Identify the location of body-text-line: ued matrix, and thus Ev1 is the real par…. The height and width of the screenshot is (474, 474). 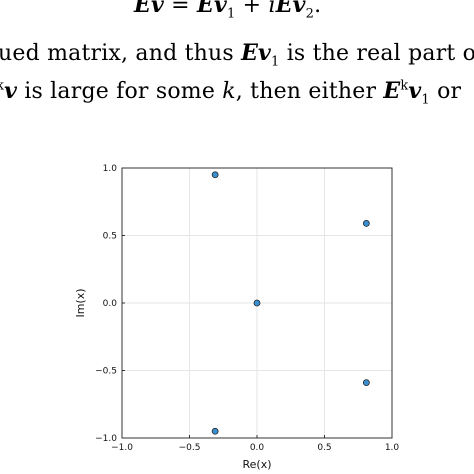
(237, 54).